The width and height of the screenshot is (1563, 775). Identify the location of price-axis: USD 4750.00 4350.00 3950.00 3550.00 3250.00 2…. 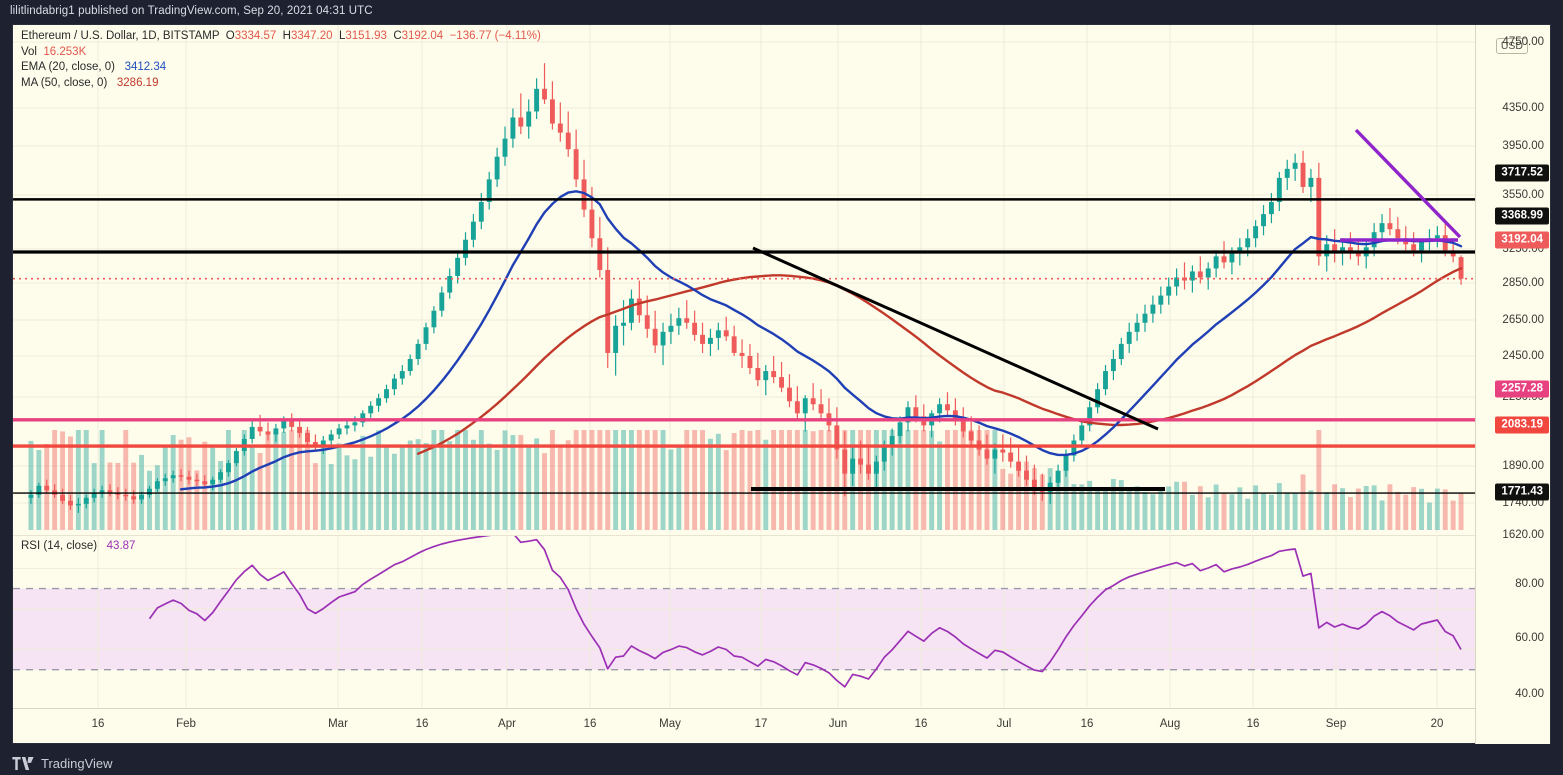
(1512, 384).